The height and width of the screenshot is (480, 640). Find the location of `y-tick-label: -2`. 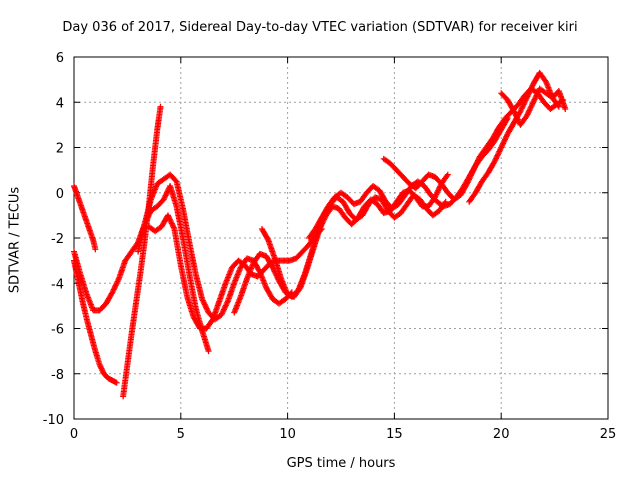

y-tick-label: -2 is located at coordinates (57, 239).